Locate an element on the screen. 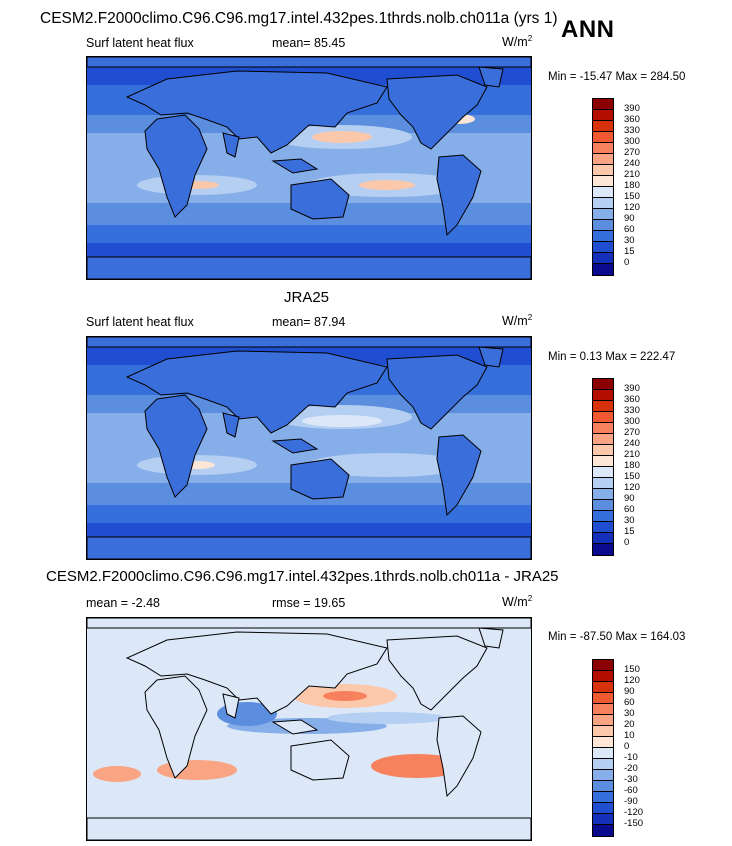 The width and height of the screenshot is (732, 846). panel-diff-units: W/m2 is located at coordinates (517, 602).